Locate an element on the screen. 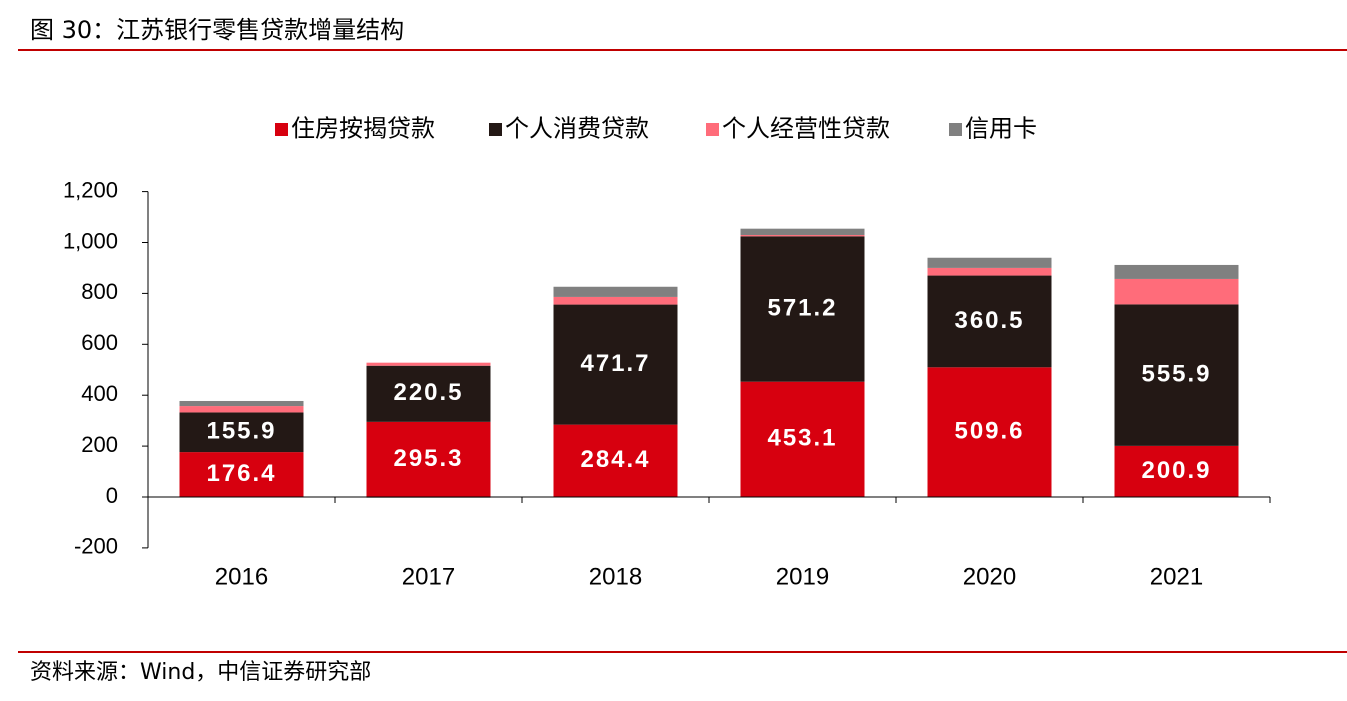 The image size is (1347, 701). data-label-mortgage-2020: 509.6 is located at coordinates (989, 430).